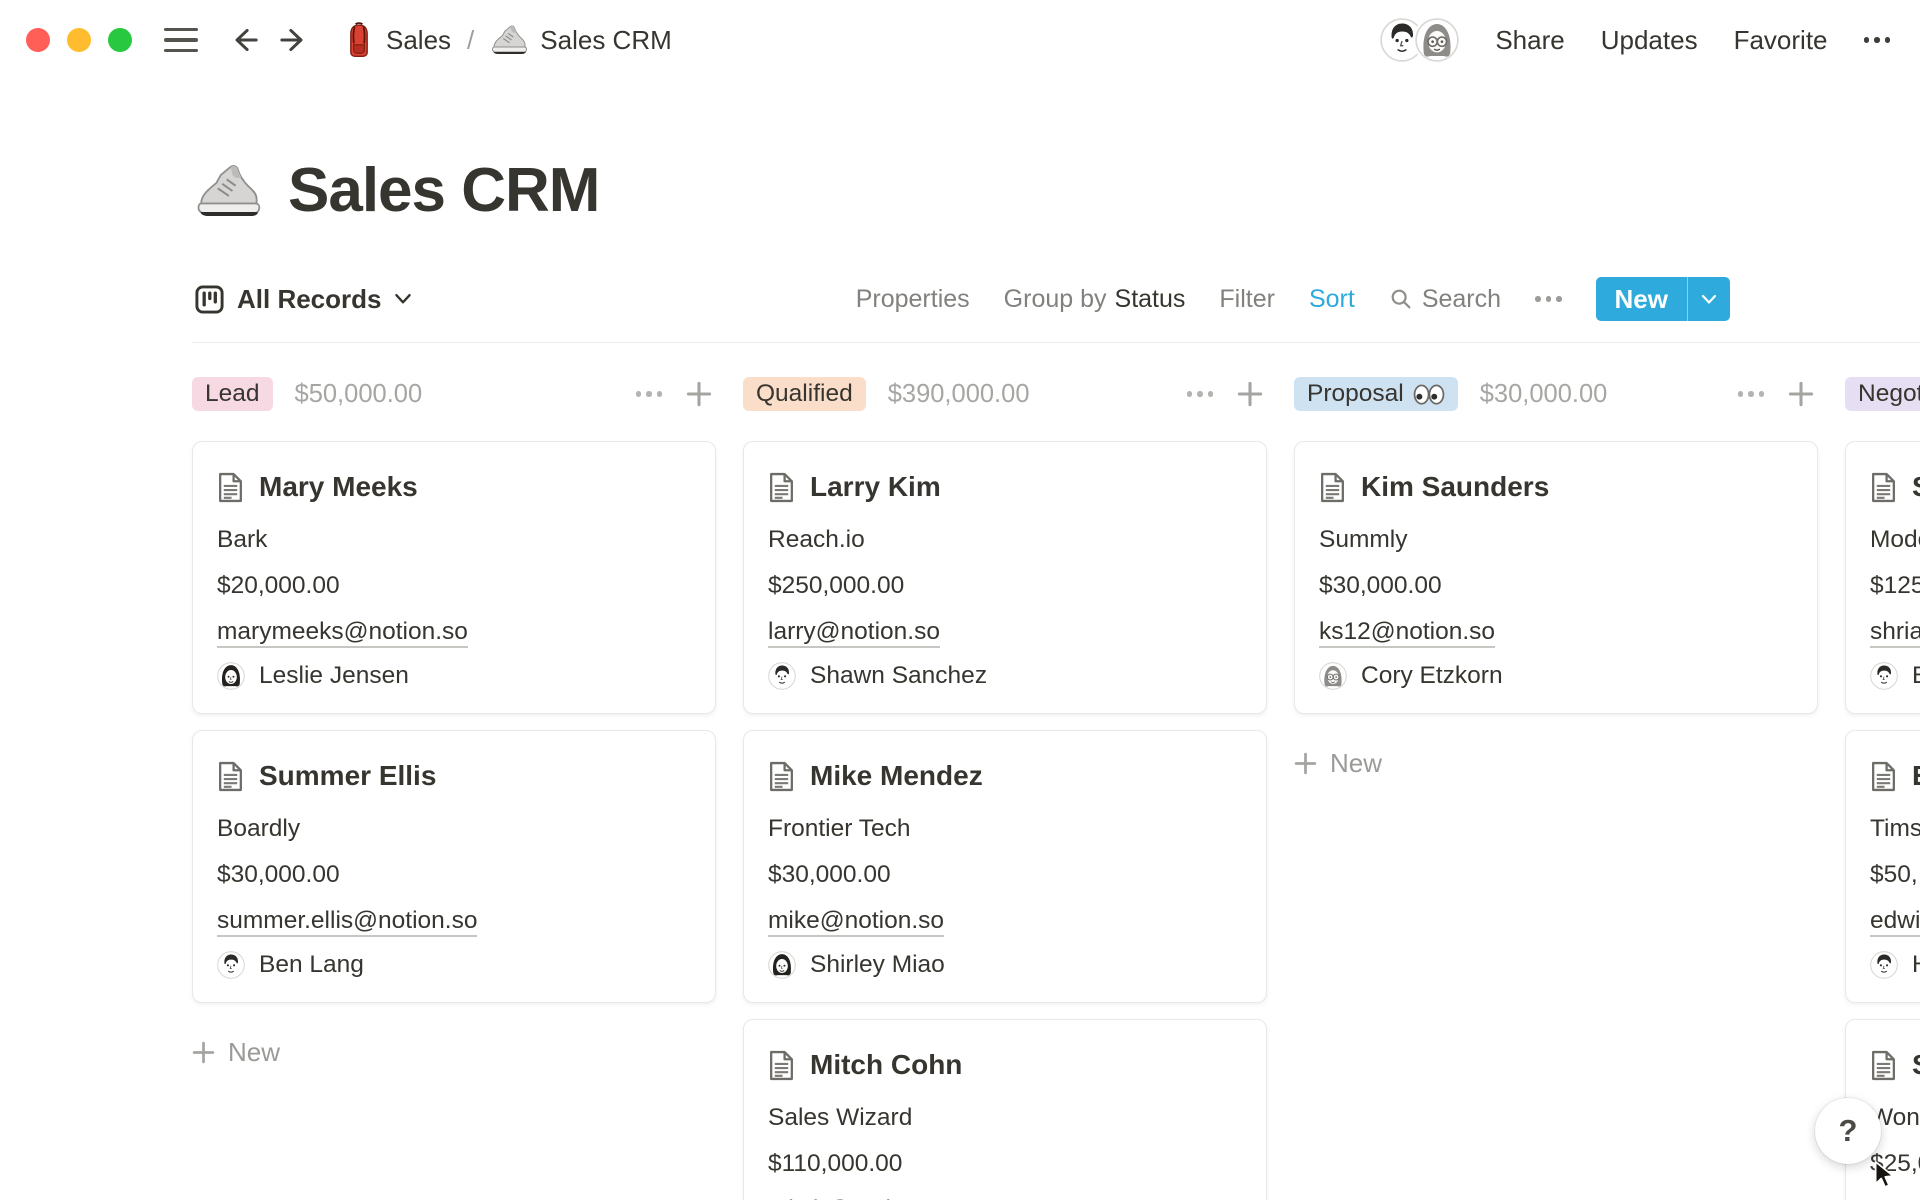  Describe the element at coordinates (804, 394) in the screenshot. I see `status-badge: Qualified` at that location.